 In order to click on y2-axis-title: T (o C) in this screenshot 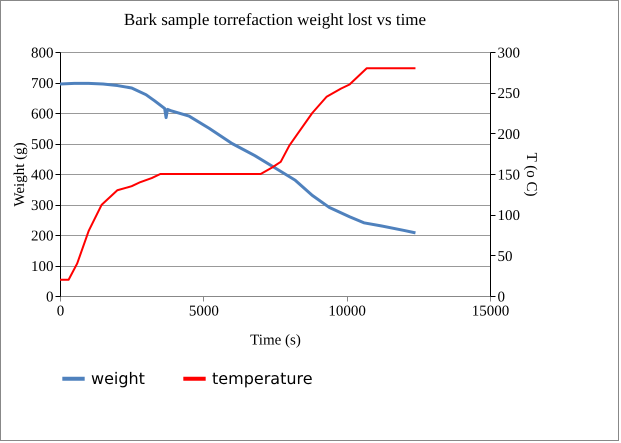, I will do `click(531, 174)`.